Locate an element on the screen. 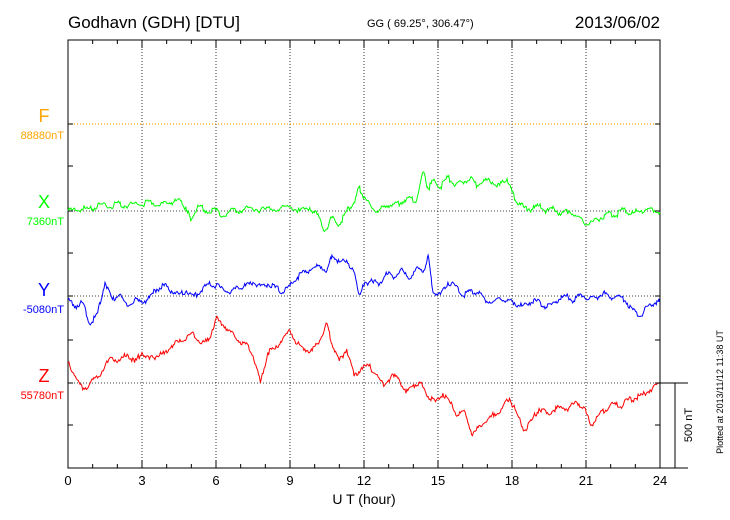 The width and height of the screenshot is (730, 520). plotted-at-note: Plotted at 2013/11/12 11:38 UT is located at coordinates (720, 392).